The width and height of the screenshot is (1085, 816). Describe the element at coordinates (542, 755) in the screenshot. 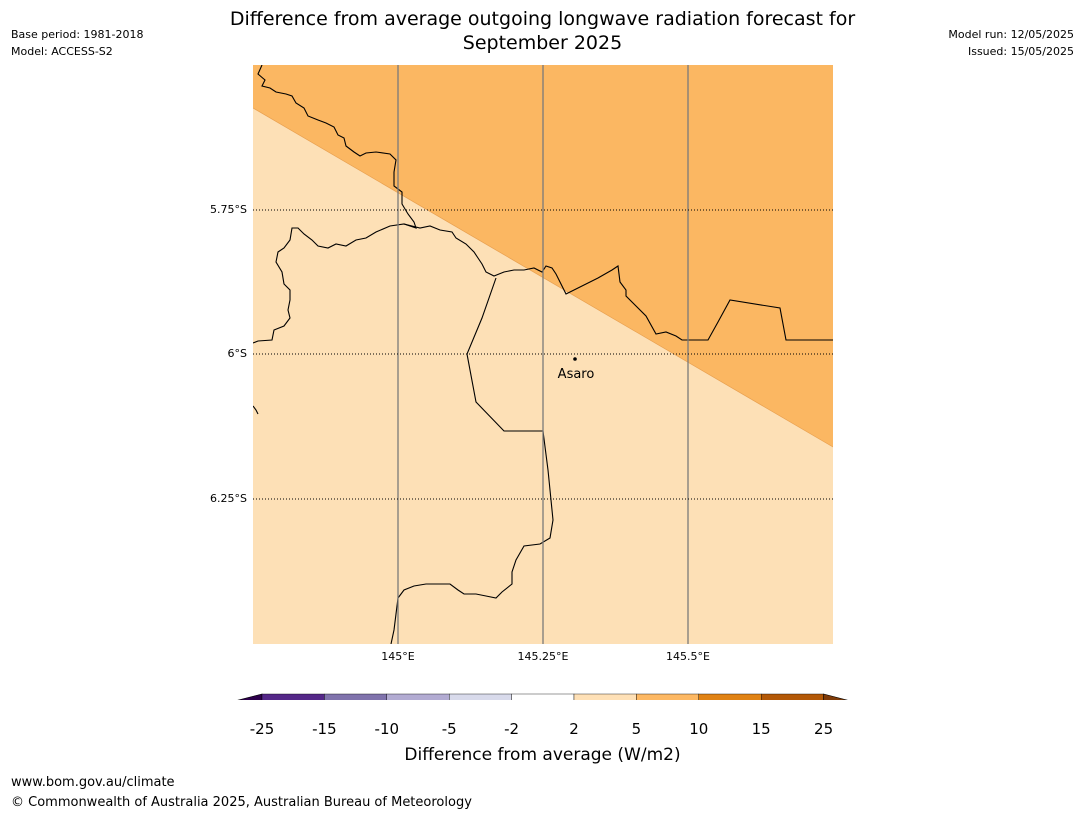

I see `colorbar-title: Difference from average (W/m2)` at that location.